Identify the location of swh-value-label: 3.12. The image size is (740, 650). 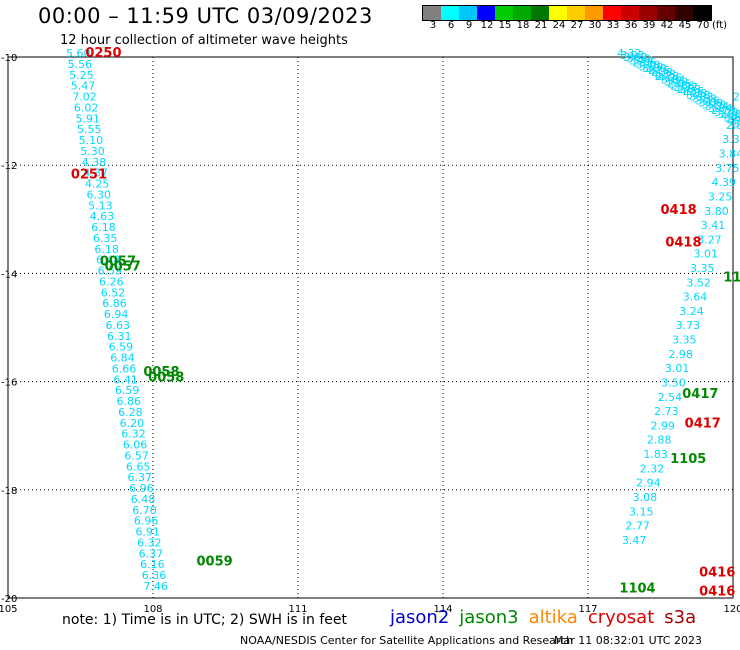
(676, 82).